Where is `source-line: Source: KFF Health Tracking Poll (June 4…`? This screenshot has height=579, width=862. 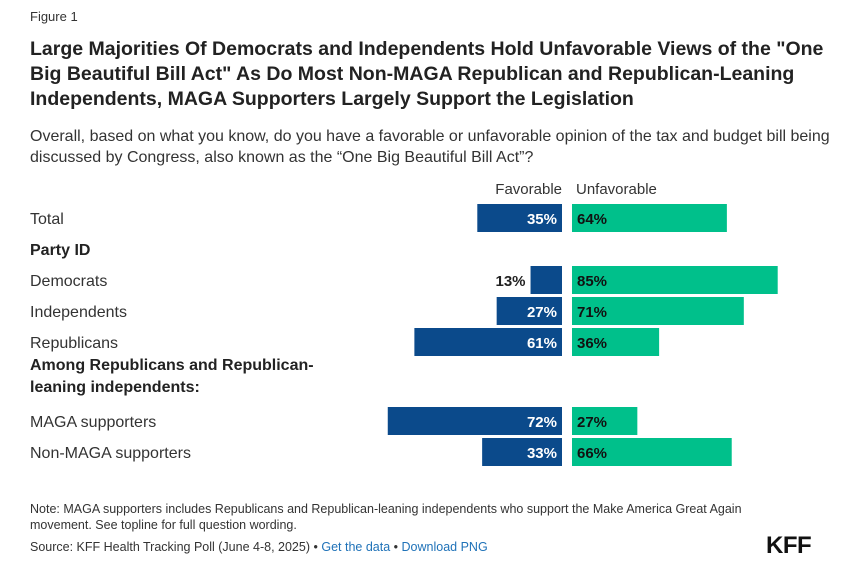
source-line: Source: KFF Health Tracking Poll (June 4… is located at coordinates (259, 547).